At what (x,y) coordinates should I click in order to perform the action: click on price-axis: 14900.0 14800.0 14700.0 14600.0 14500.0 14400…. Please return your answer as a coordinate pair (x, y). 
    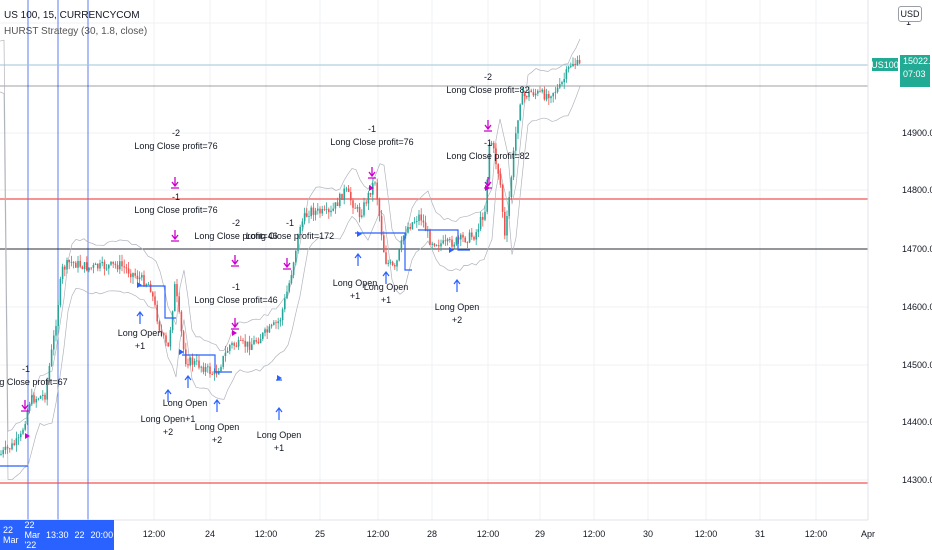
    Looking at the image, I should click on (917, 306).